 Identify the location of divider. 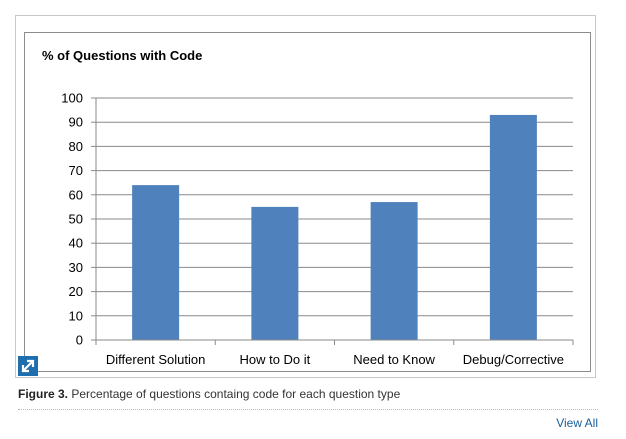
(308, 409).